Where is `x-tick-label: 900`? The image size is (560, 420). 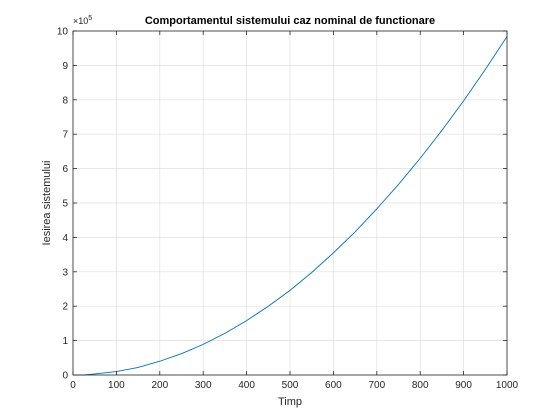 x-tick-label: 900 is located at coordinates (463, 385).